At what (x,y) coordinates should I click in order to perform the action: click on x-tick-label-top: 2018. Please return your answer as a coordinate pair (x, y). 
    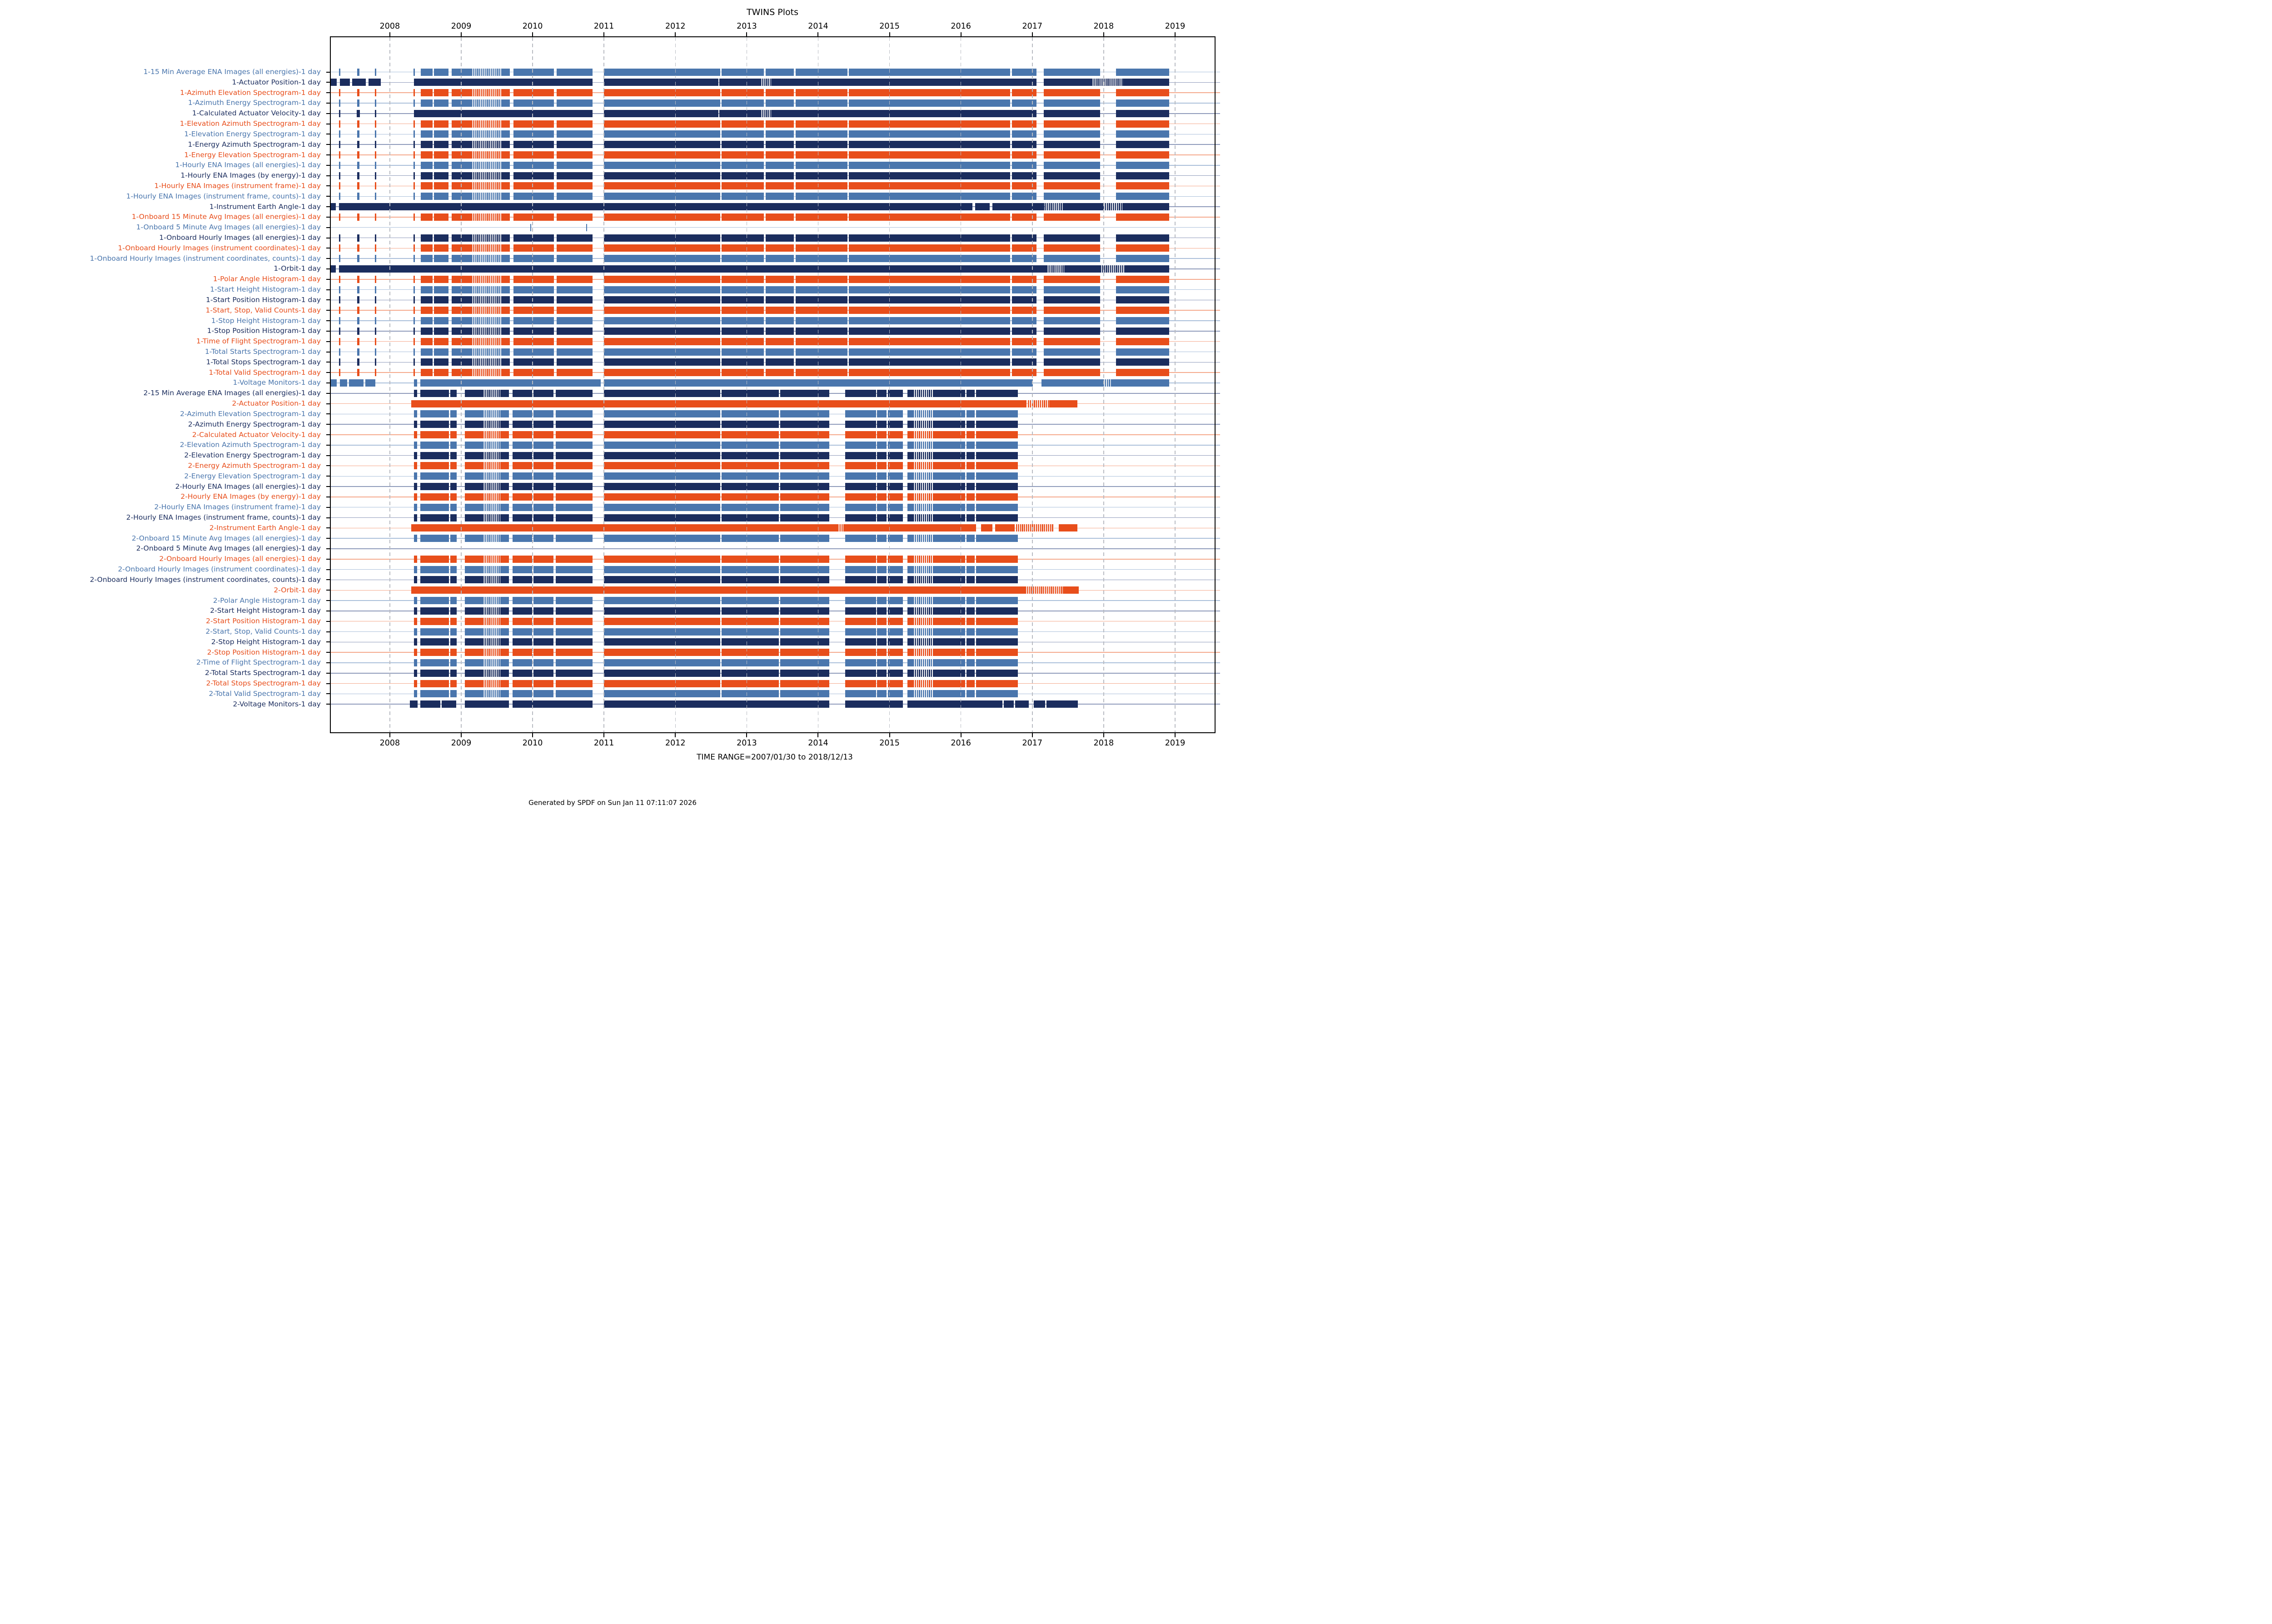
    Looking at the image, I should click on (1103, 26).